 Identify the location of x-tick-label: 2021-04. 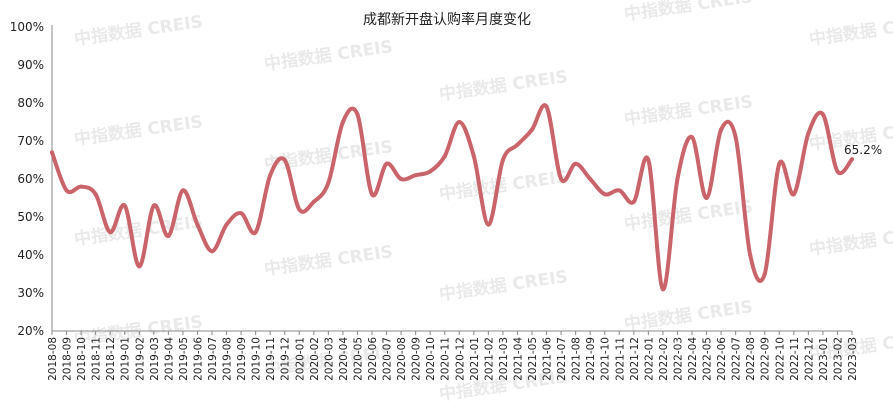
(518, 359).